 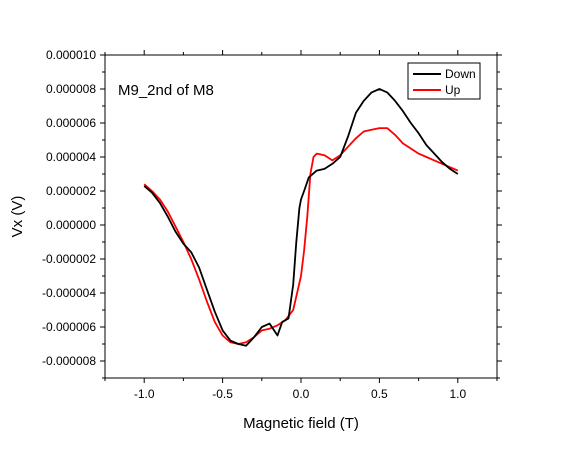 I want to click on y-tick-label: 0.000006, so click(x=71, y=123).